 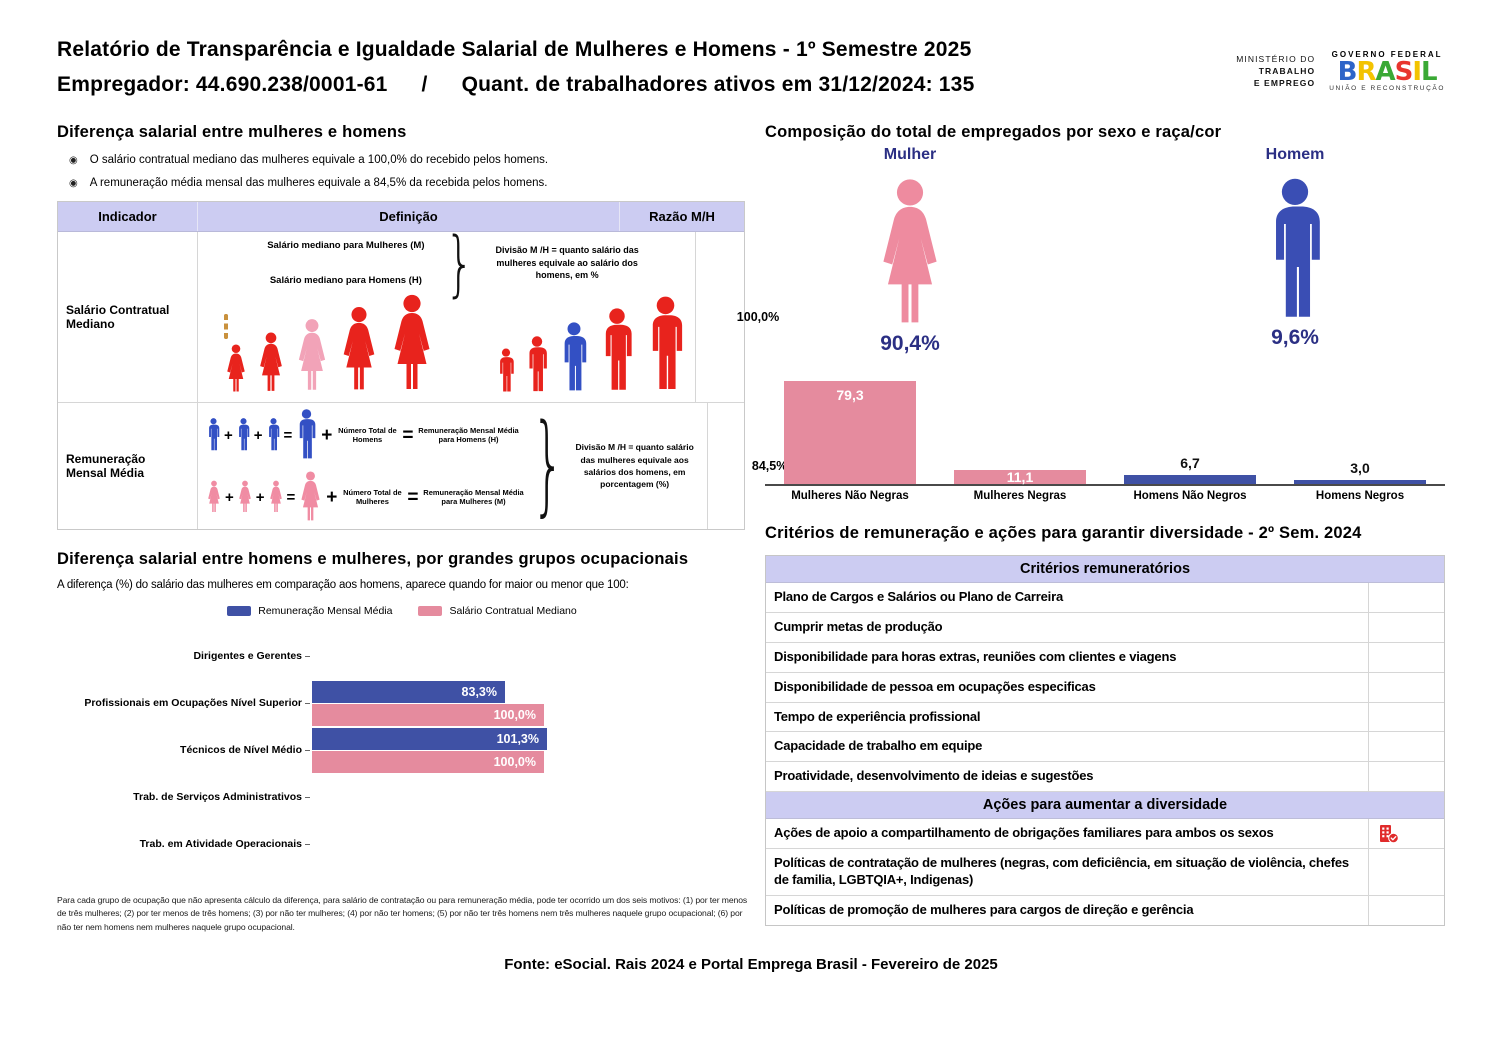 What do you see at coordinates (850, 432) in the screenshot?
I see `bar: 79,3` at bounding box center [850, 432].